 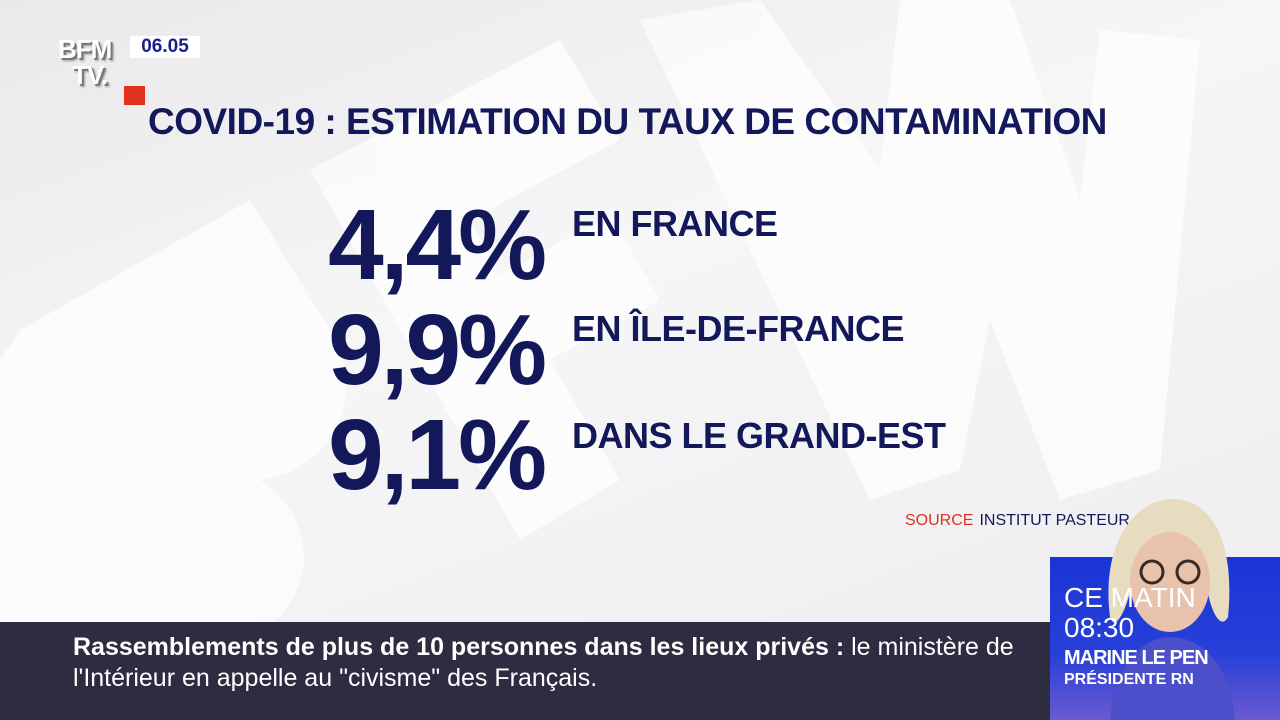 What do you see at coordinates (738, 328) in the screenshot?
I see `stat-label: EN ÎLE-DE-FRANCE` at bounding box center [738, 328].